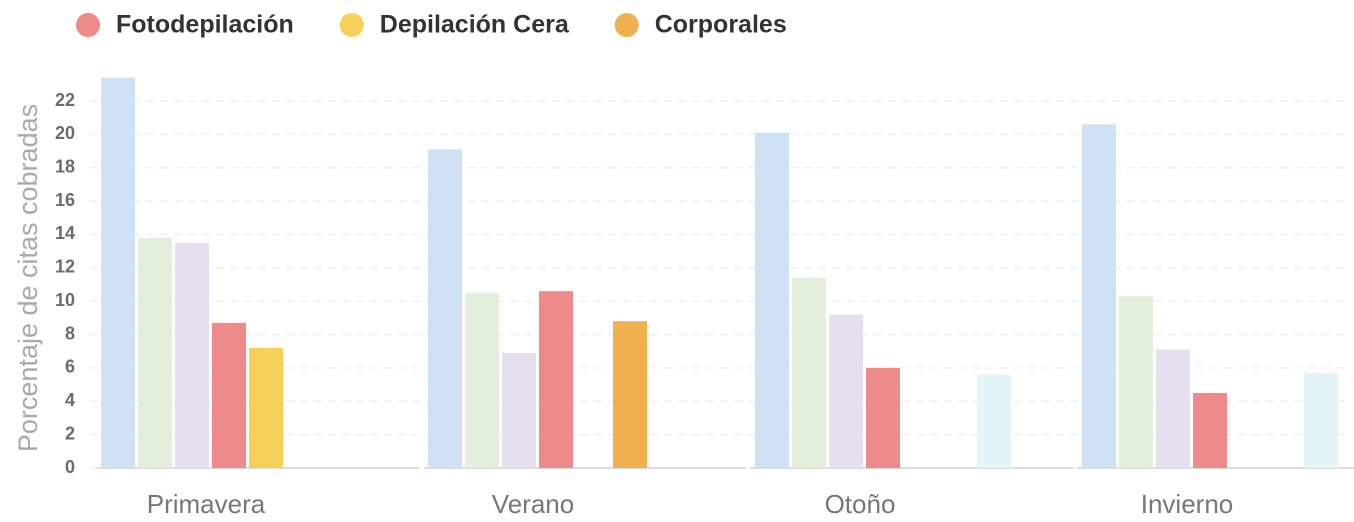 Image resolution: width=1354 pixels, height=522 pixels. What do you see at coordinates (70, 467) in the screenshot?
I see `y-tick-label: 0` at bounding box center [70, 467].